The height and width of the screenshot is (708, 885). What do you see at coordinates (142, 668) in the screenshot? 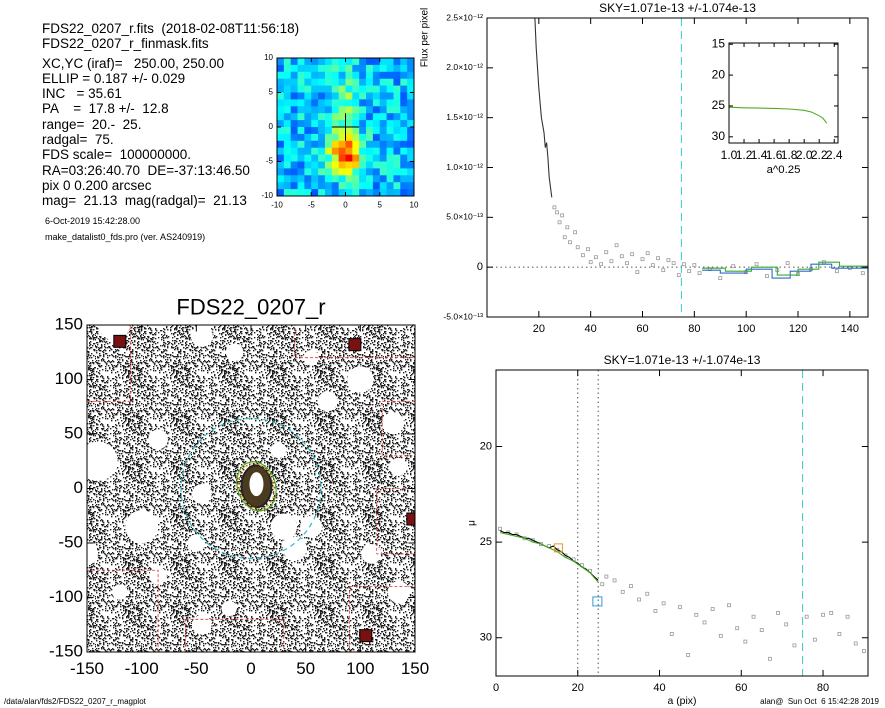
I see `x-tick-label: -100` at bounding box center [142, 668].